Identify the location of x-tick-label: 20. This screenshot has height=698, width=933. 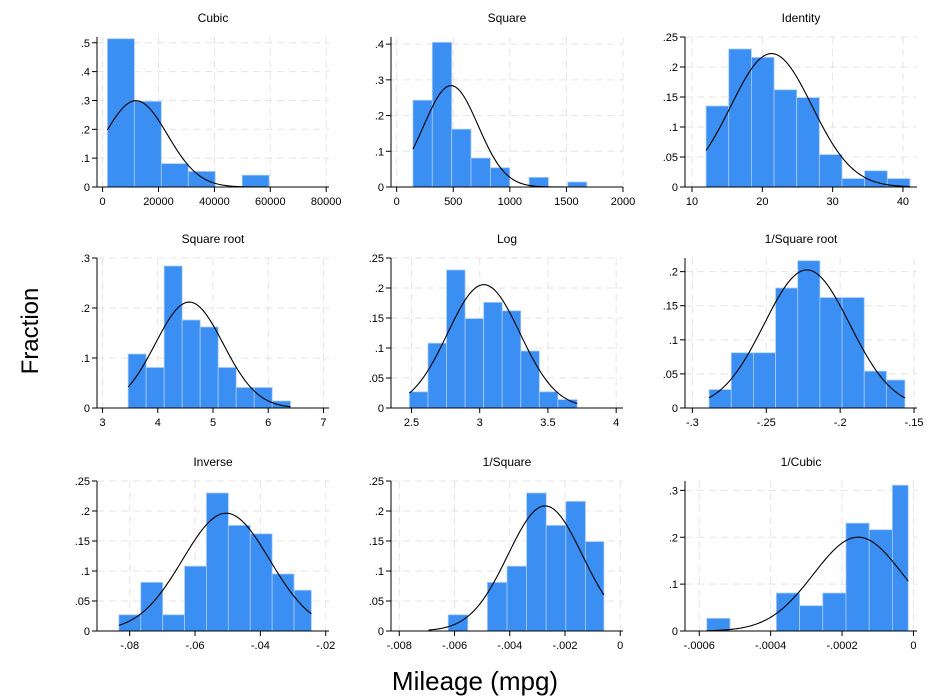
(762, 202).